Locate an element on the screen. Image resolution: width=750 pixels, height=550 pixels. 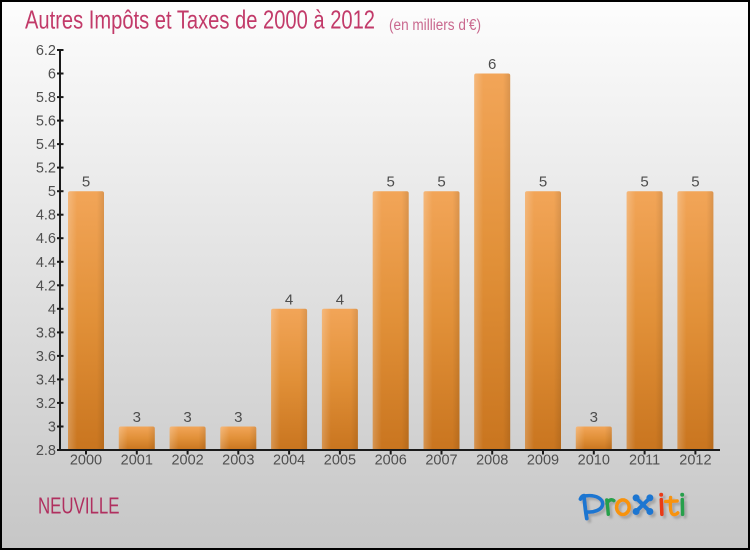
svg-text: 6.2 is located at coordinates (46, 51).